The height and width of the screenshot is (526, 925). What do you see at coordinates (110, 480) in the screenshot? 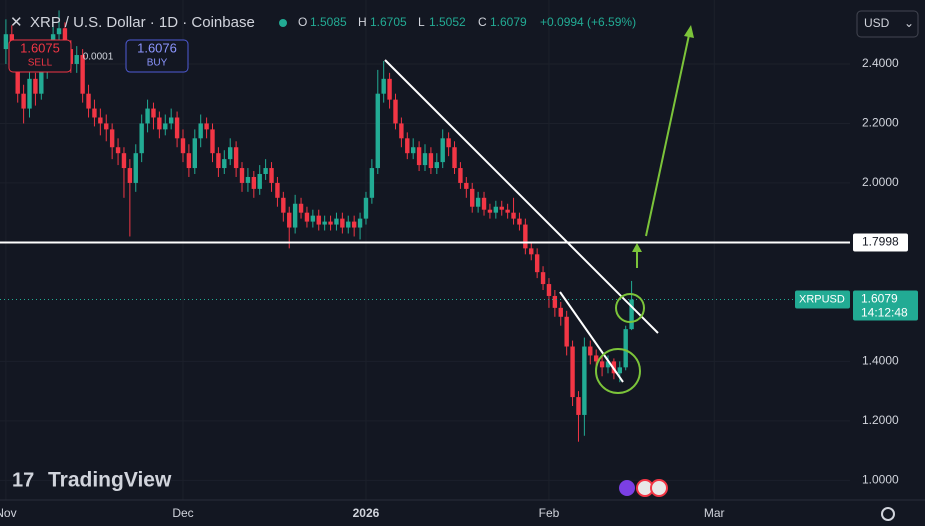
I see `logo: TradingView` at bounding box center [110, 480].